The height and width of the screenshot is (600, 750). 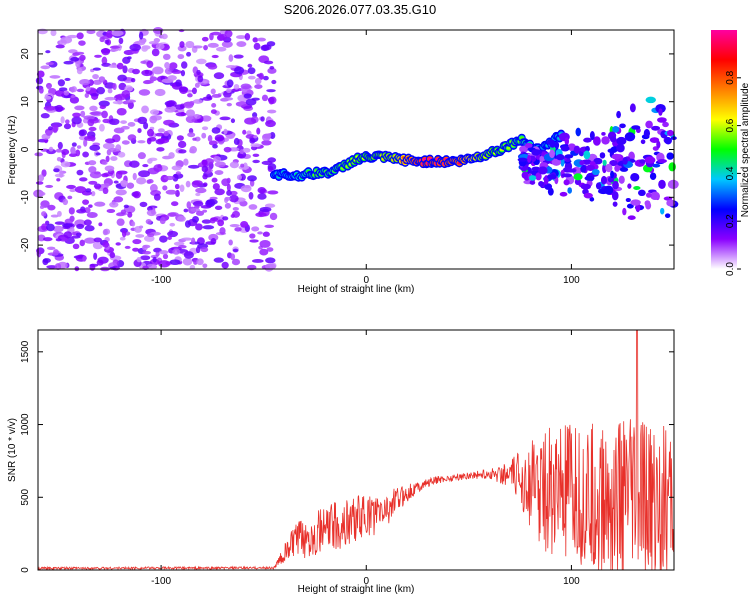 What do you see at coordinates (25, 496) in the screenshot?
I see `snr-y-tick-label: 500` at bounding box center [25, 496].